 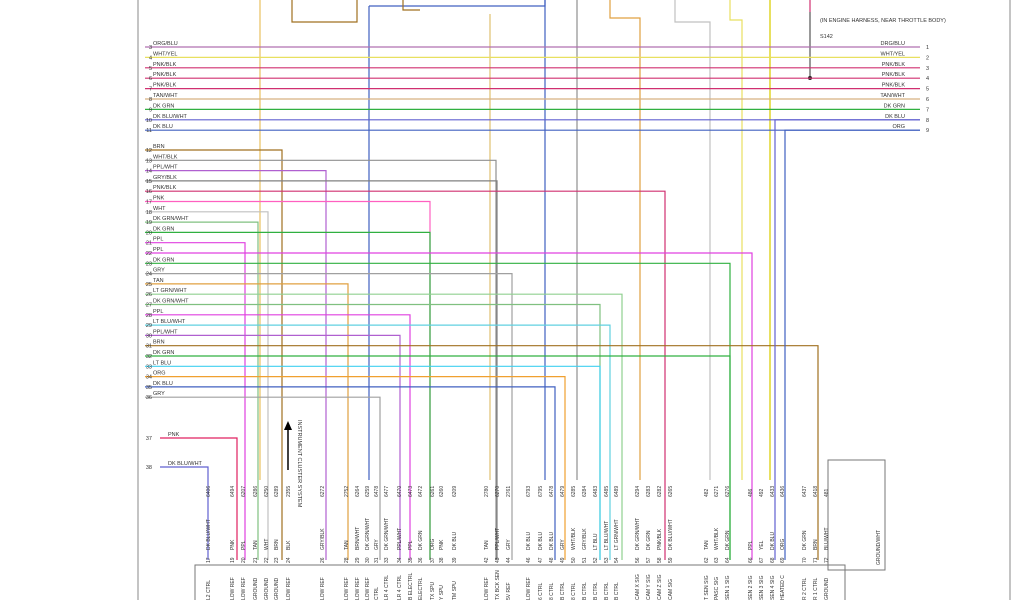 I want to click on wire-color: BRN/WHT, so click(x=358, y=538).